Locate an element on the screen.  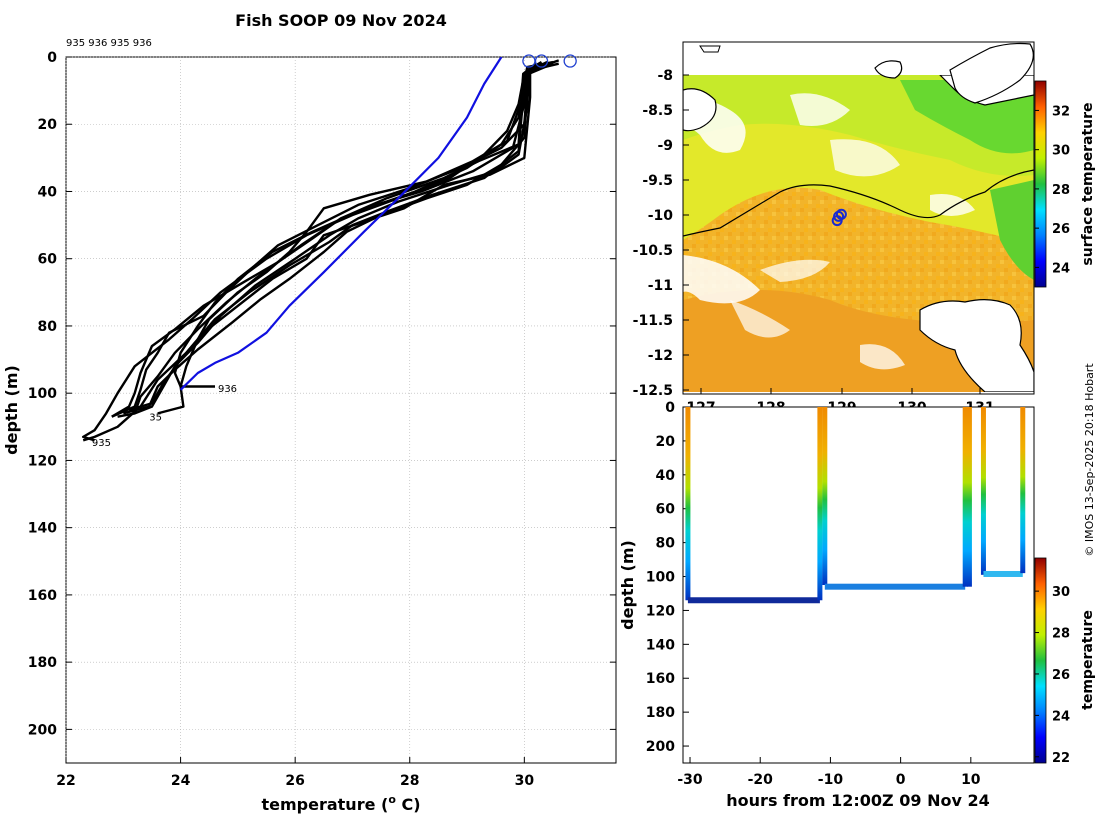
profile-x-tick-label: 28 is located at coordinates (409, 781).